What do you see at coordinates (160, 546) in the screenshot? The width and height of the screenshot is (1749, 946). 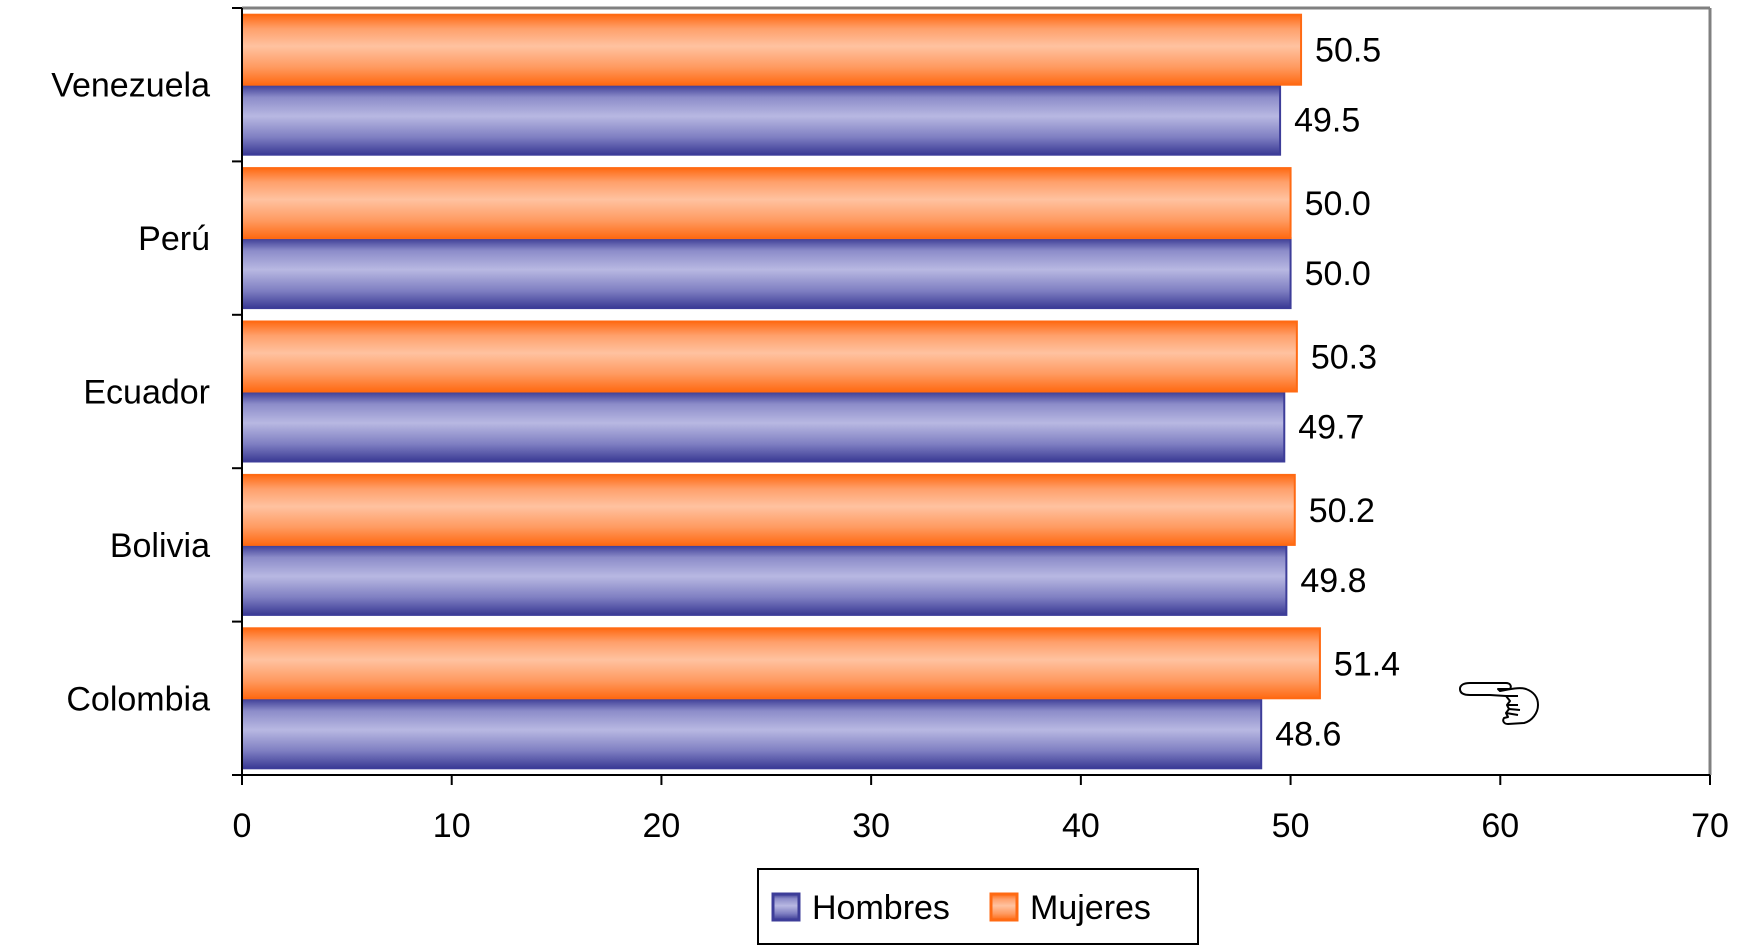 I see `category-label-bolivia: Bolivia` at bounding box center [160, 546].